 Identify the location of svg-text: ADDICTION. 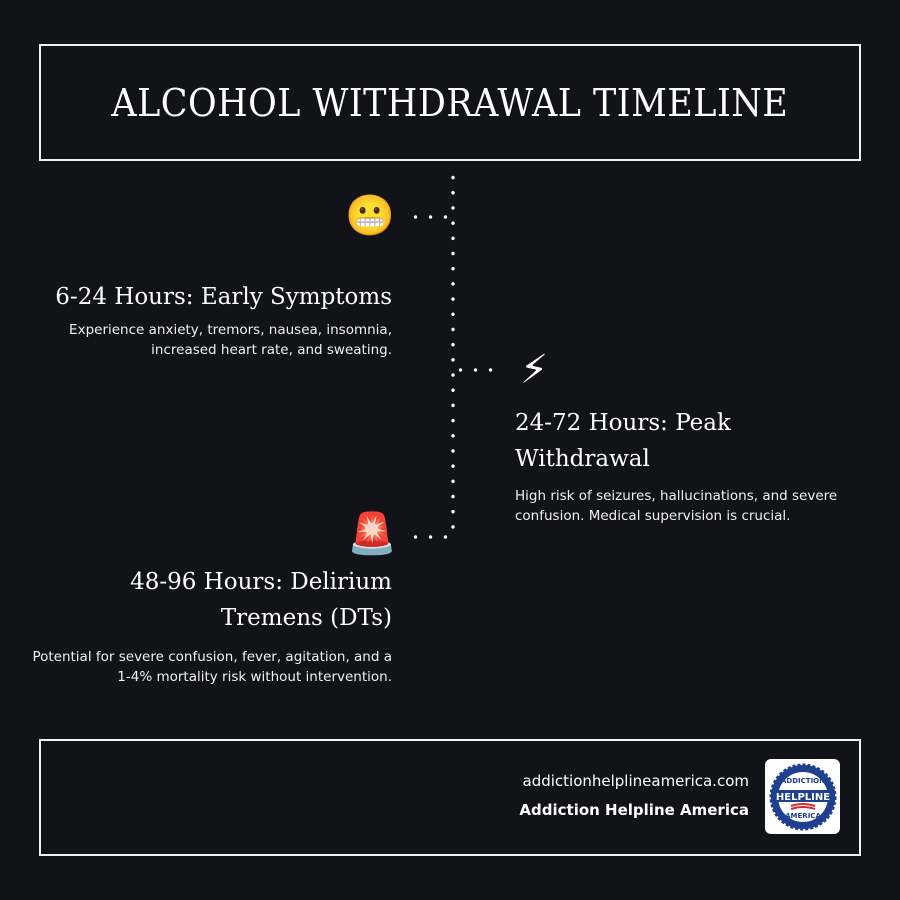
(803, 781).